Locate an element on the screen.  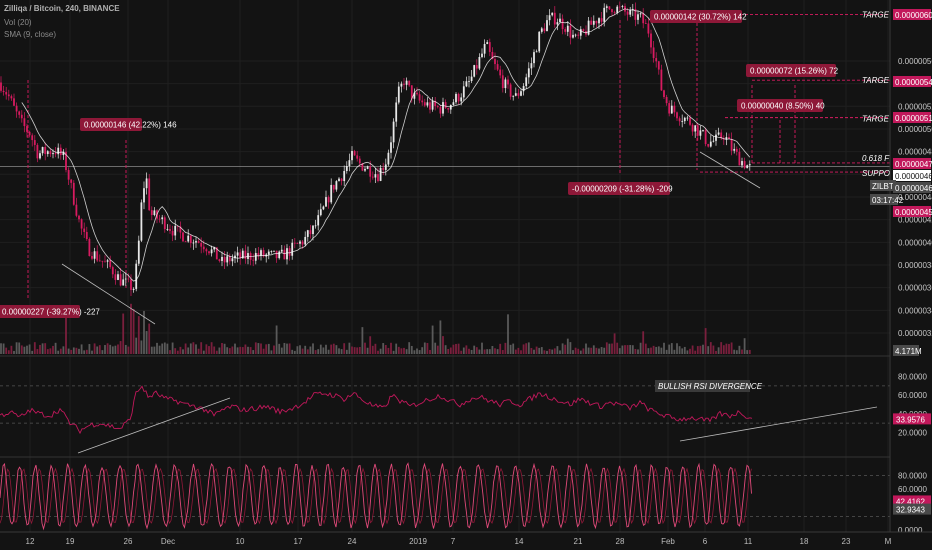
rsi-pane: BULLISH RSI DIVERGENCE is located at coordinates (445, 417).